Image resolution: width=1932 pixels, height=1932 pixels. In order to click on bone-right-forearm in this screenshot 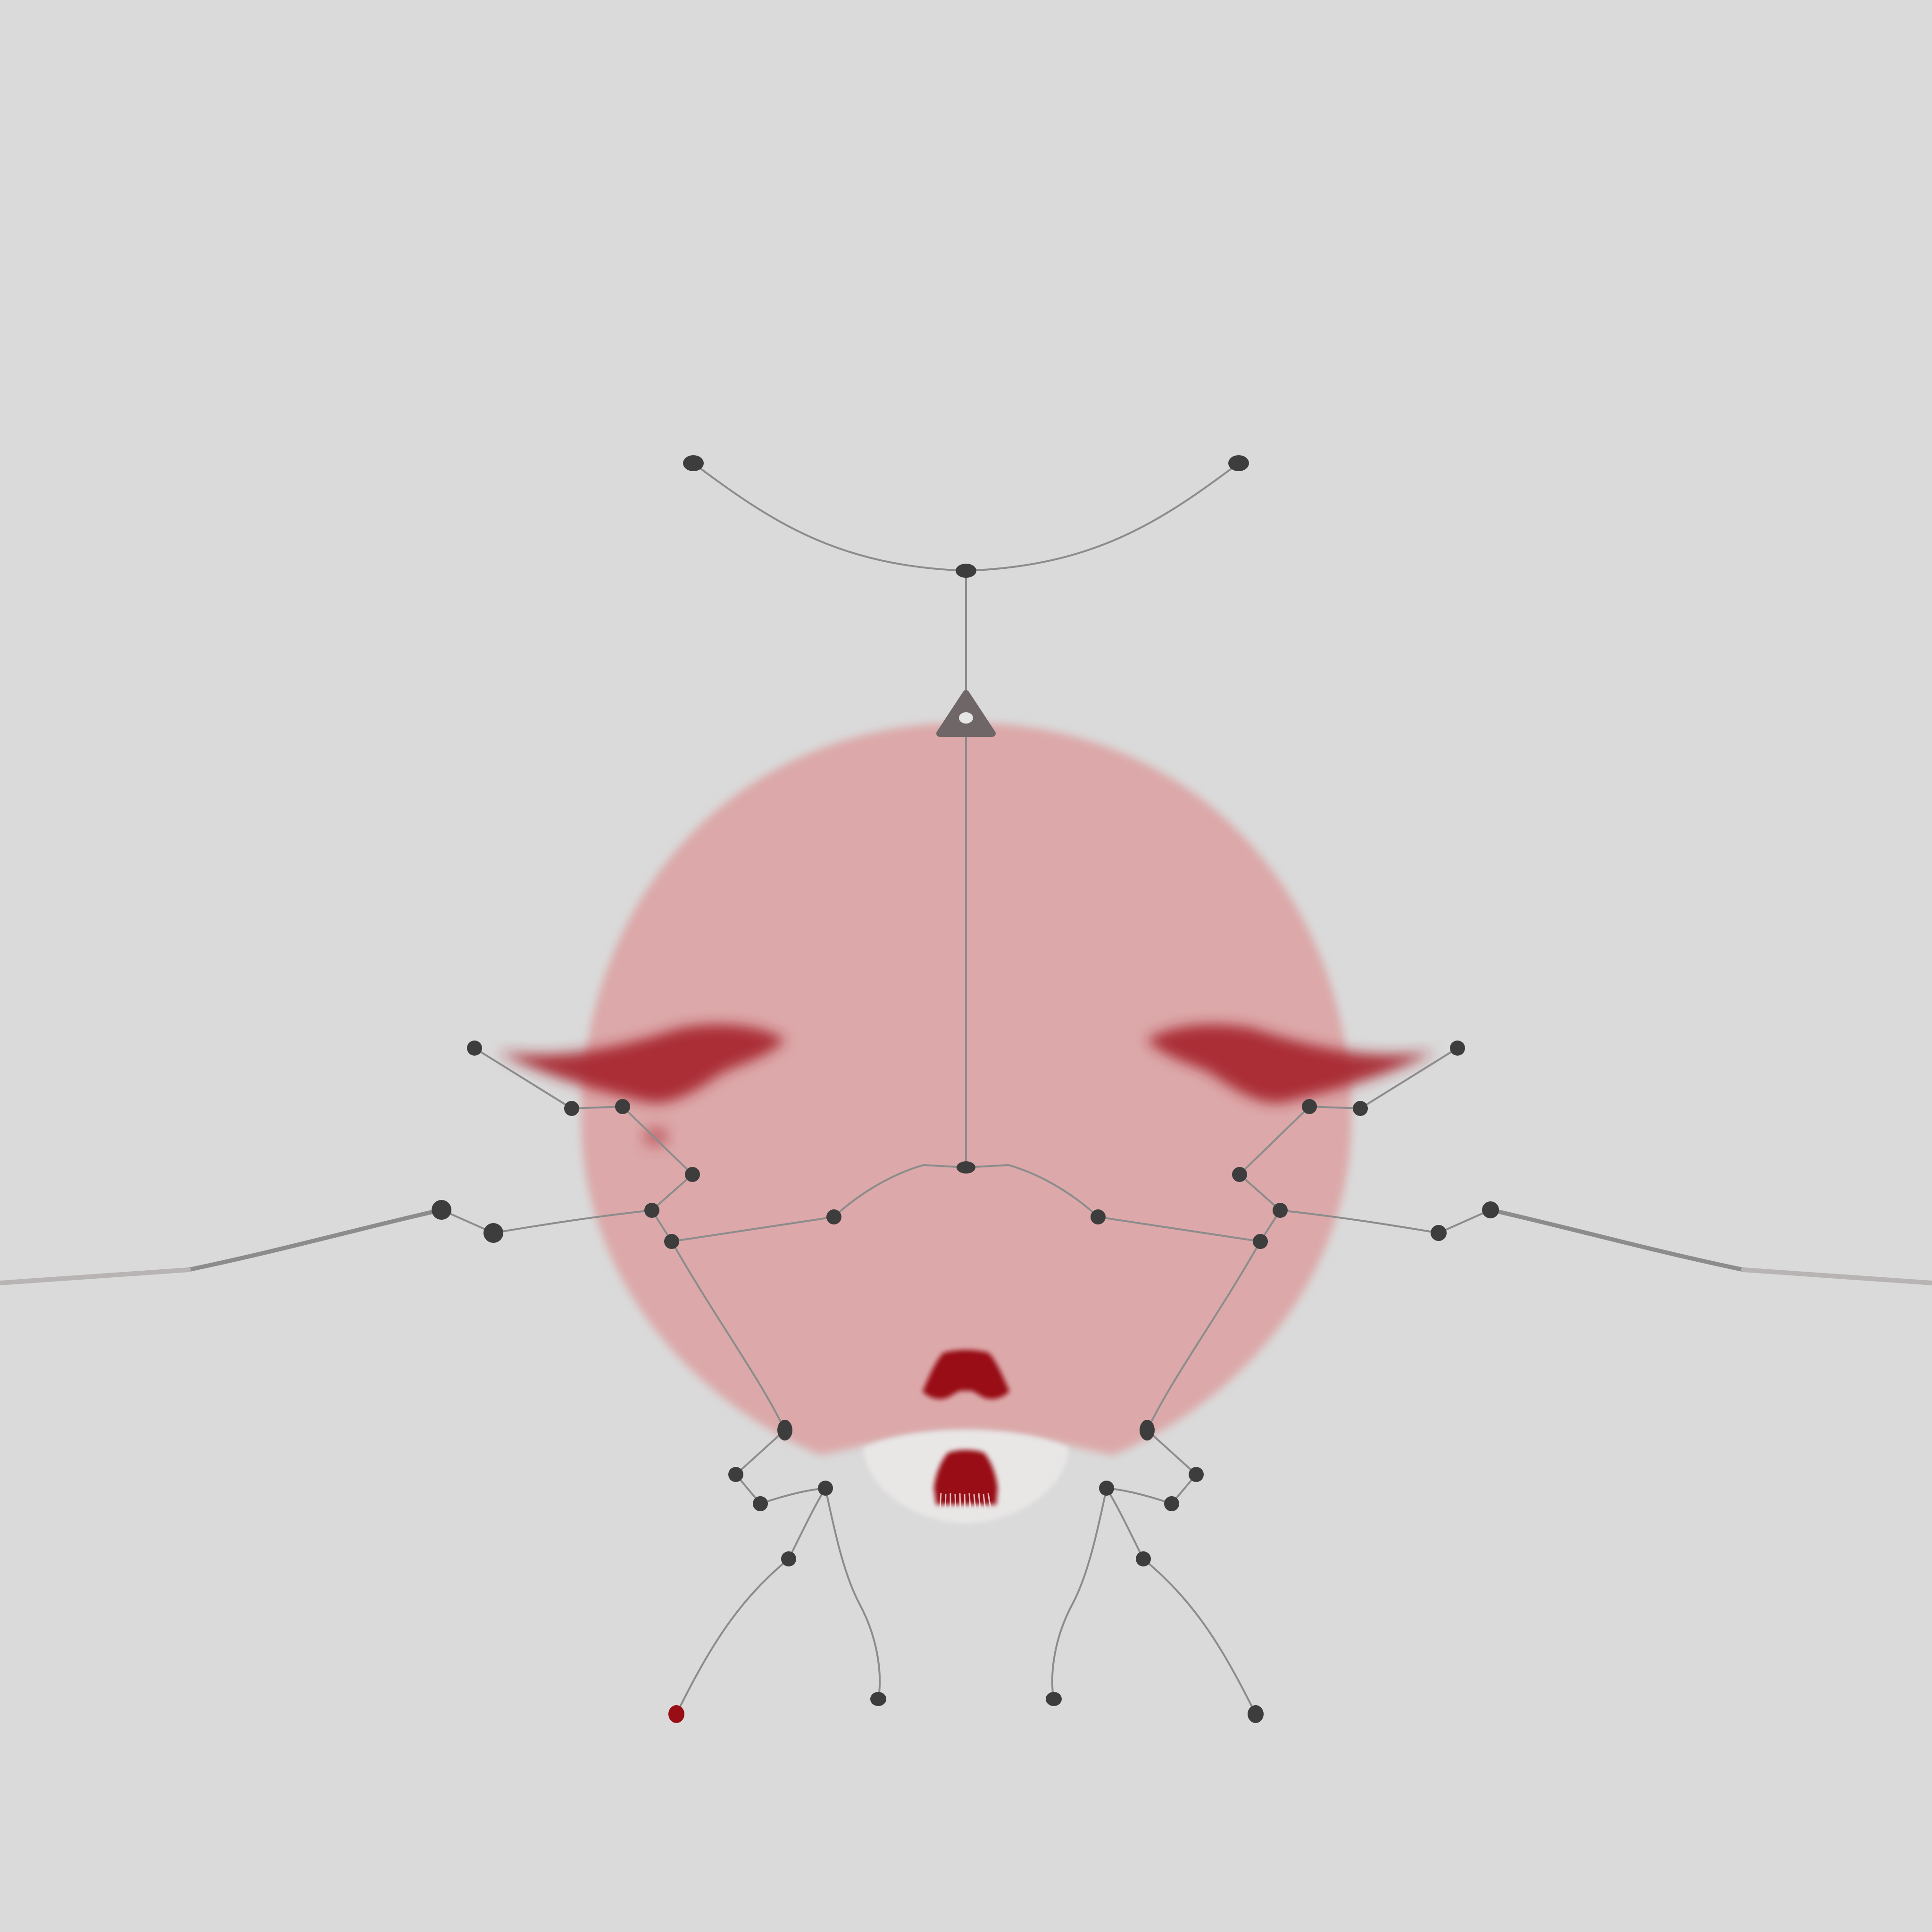, I will do `click(1617, 1240)`.